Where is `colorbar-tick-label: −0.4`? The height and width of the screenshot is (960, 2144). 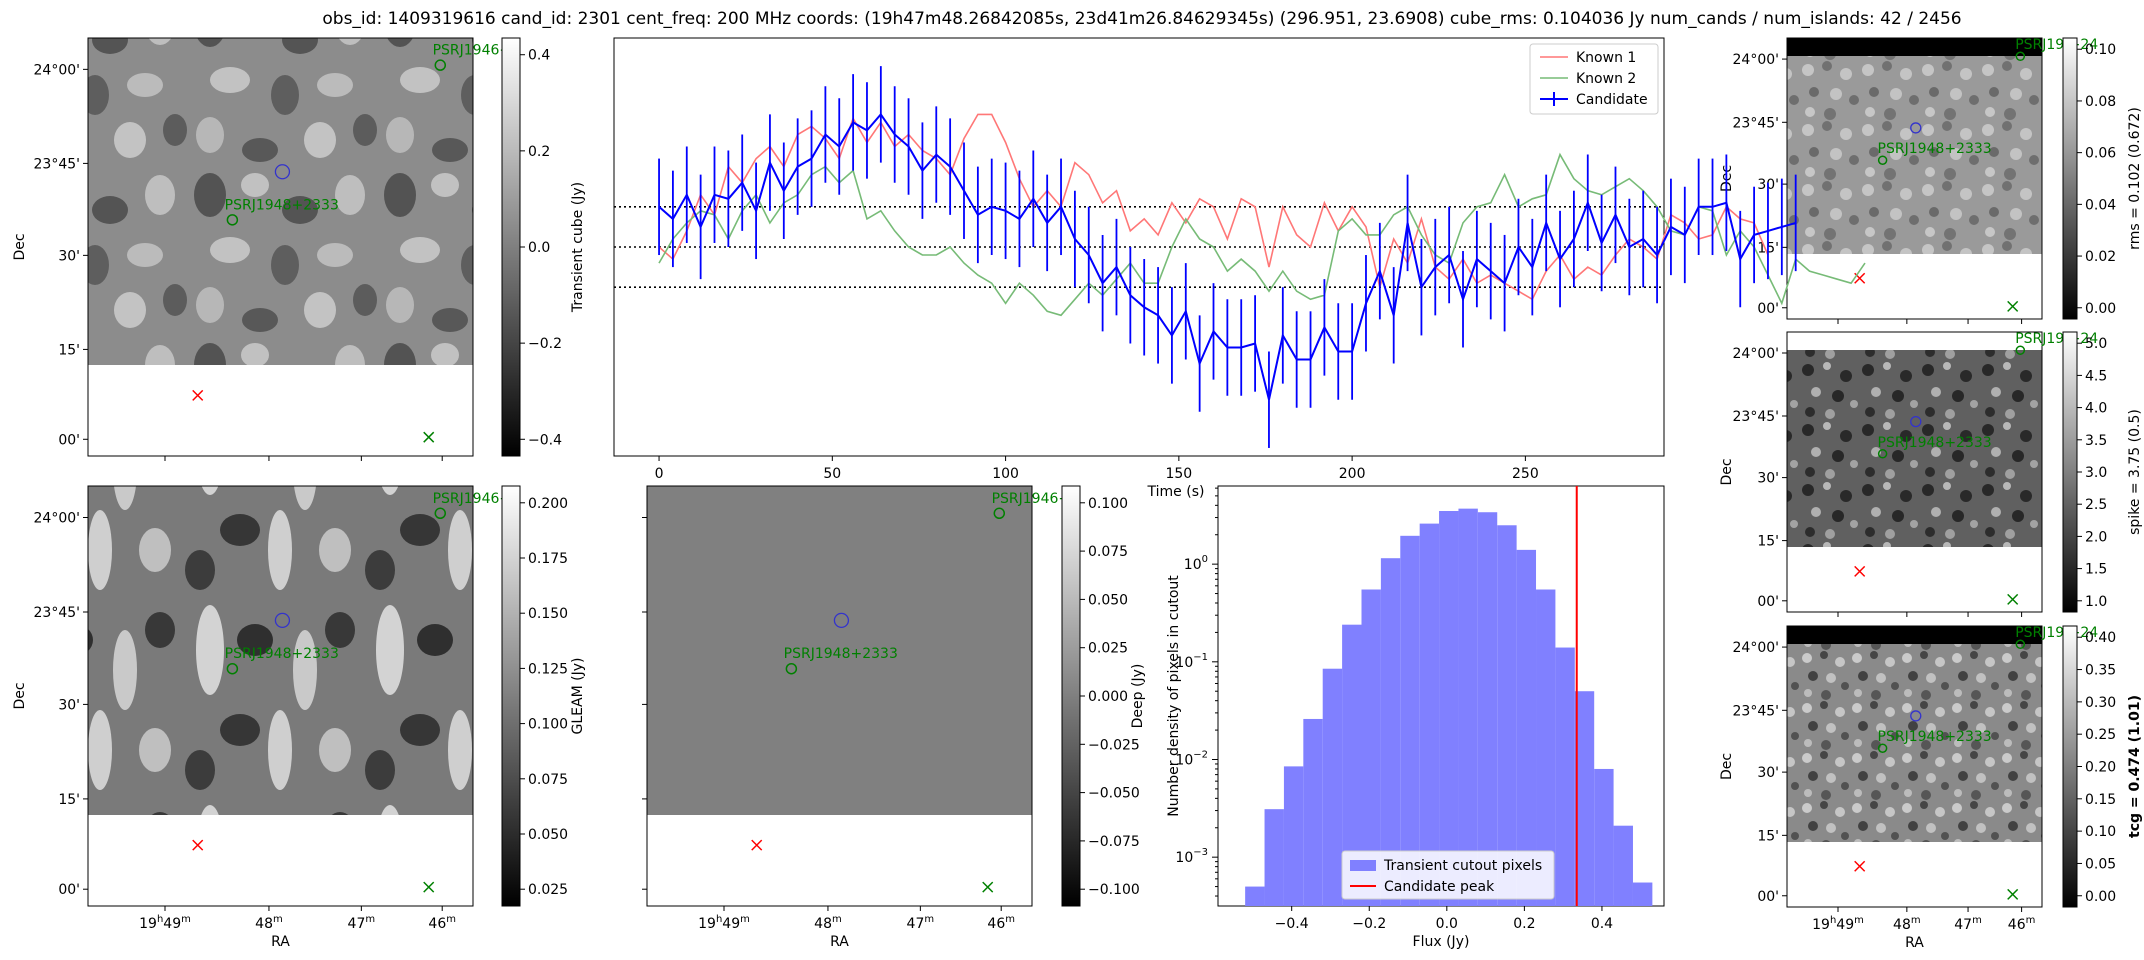 colorbar-tick-label: −0.4 is located at coordinates (545, 440).